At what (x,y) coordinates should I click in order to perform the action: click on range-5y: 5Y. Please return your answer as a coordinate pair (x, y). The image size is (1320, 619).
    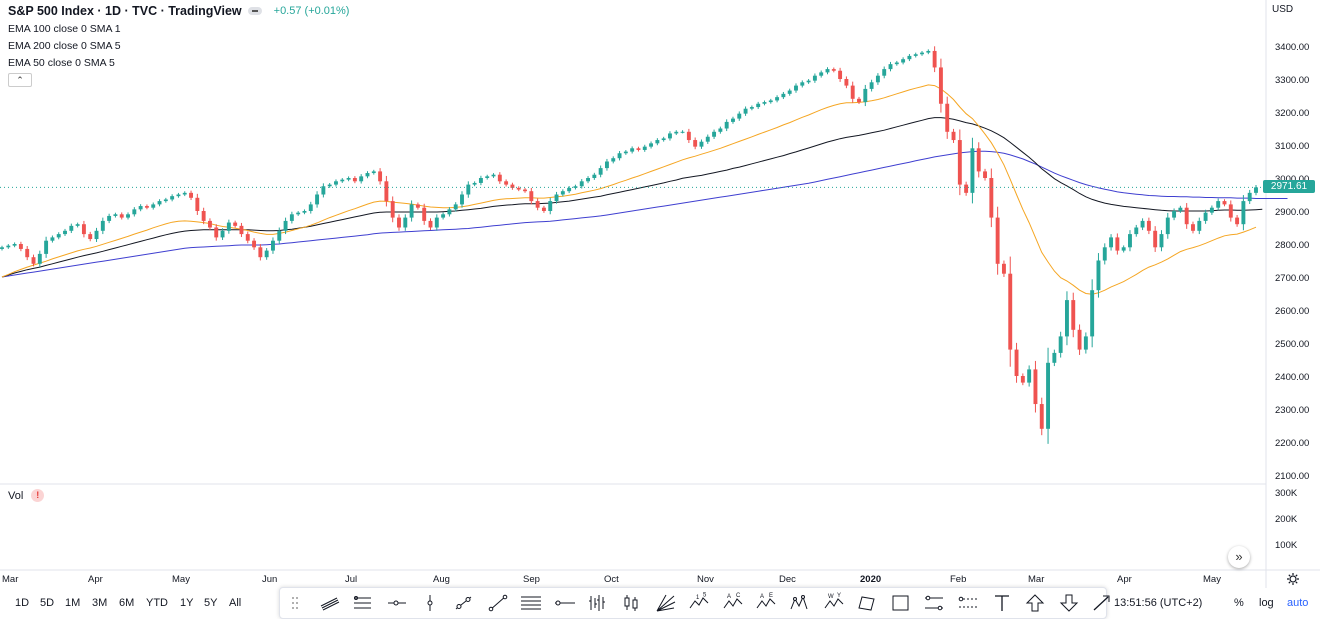
    Looking at the image, I should click on (211, 603).